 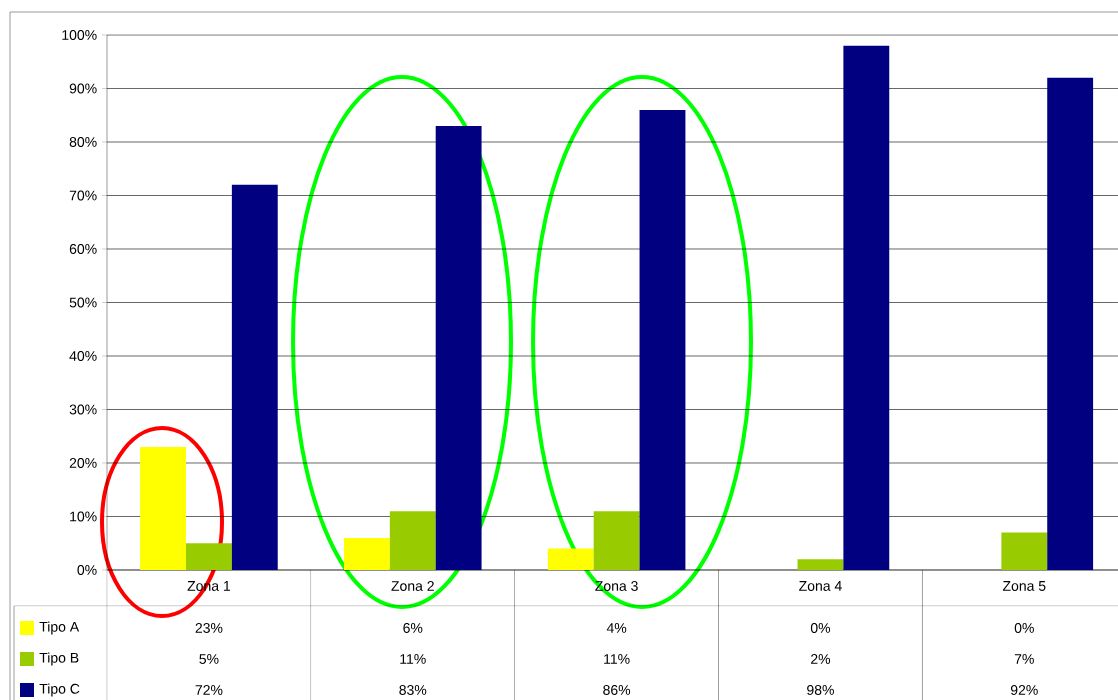 What do you see at coordinates (209, 690) in the screenshot?
I see `data-label: 72%` at bounding box center [209, 690].